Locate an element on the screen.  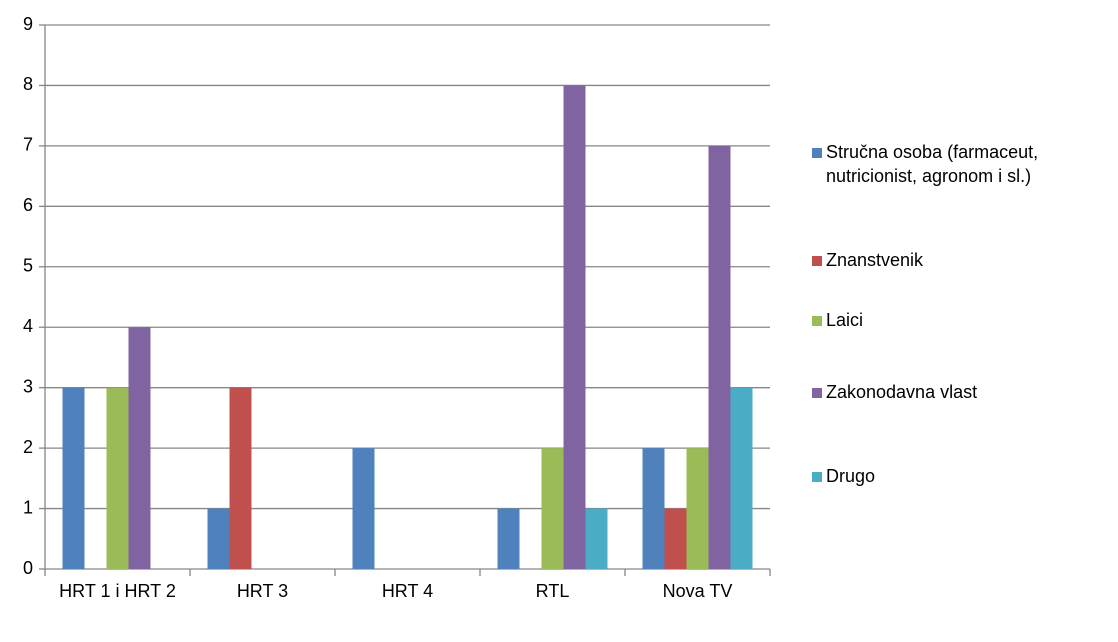
legend-label: Drugo is located at coordinates (851, 476).